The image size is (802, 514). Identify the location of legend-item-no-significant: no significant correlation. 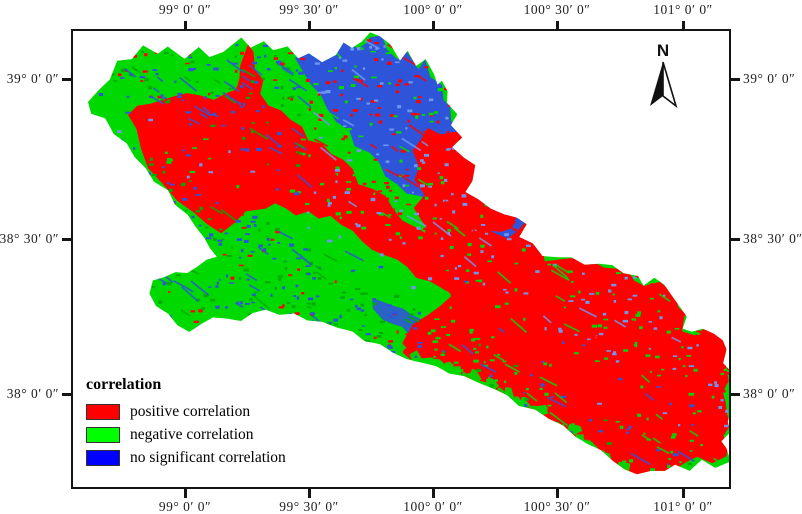
(186, 457).